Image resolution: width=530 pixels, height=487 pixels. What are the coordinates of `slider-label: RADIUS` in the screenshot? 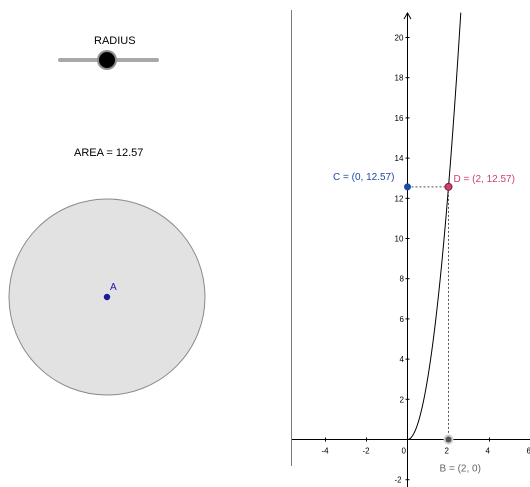 It's located at (115, 41).